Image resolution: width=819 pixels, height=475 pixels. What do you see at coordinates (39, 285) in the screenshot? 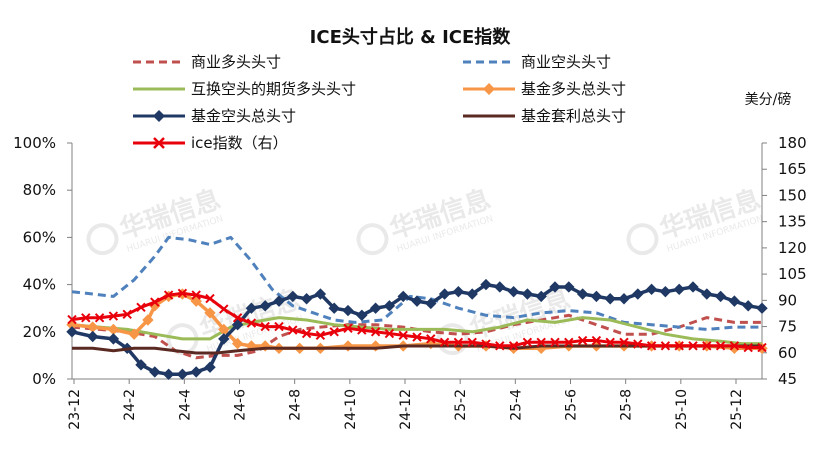
I see `left-axis-tick-label: 40%` at bounding box center [39, 285].